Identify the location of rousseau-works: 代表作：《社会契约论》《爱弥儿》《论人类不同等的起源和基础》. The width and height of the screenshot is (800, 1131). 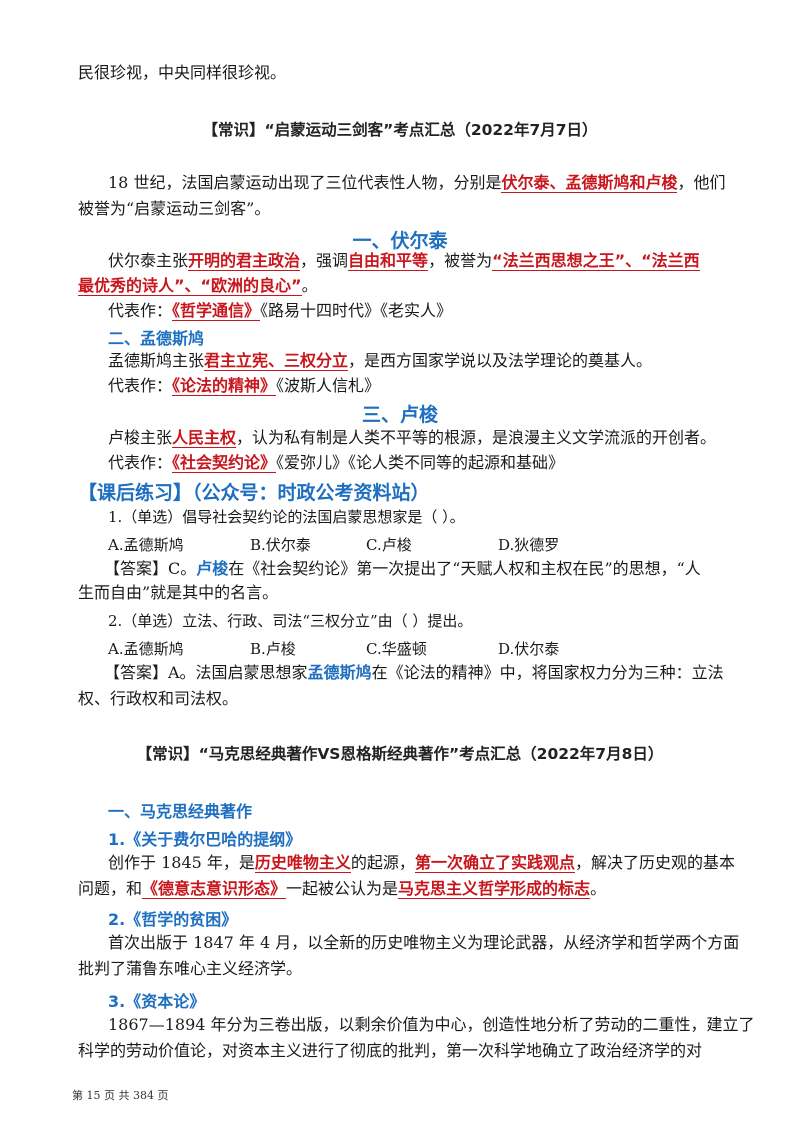
(336, 463).